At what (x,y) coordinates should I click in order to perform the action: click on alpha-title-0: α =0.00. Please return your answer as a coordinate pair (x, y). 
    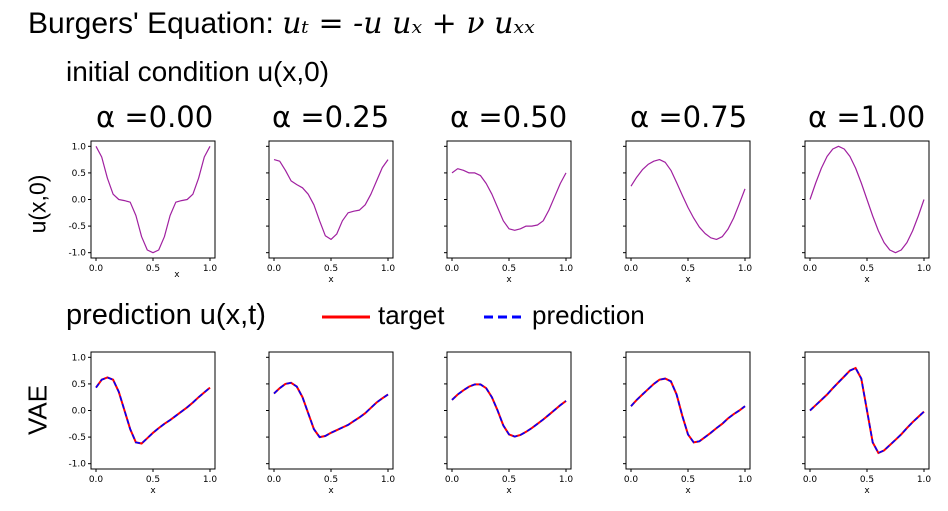
    Looking at the image, I should click on (155, 117).